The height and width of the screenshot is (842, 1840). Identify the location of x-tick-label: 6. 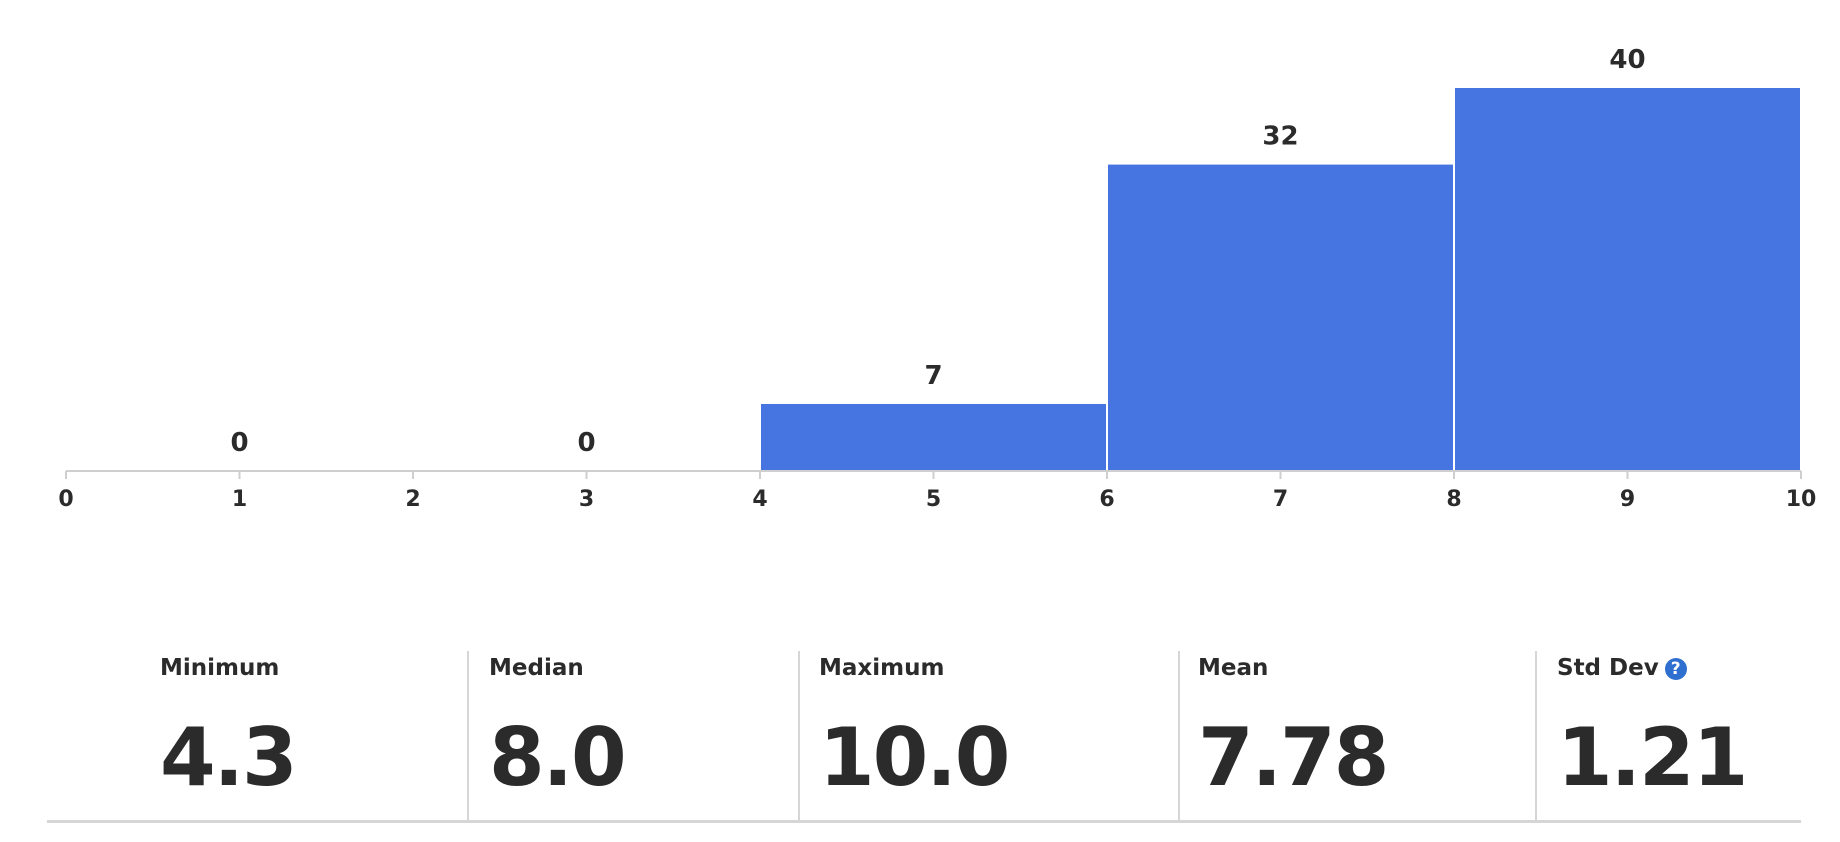
(1106, 499).